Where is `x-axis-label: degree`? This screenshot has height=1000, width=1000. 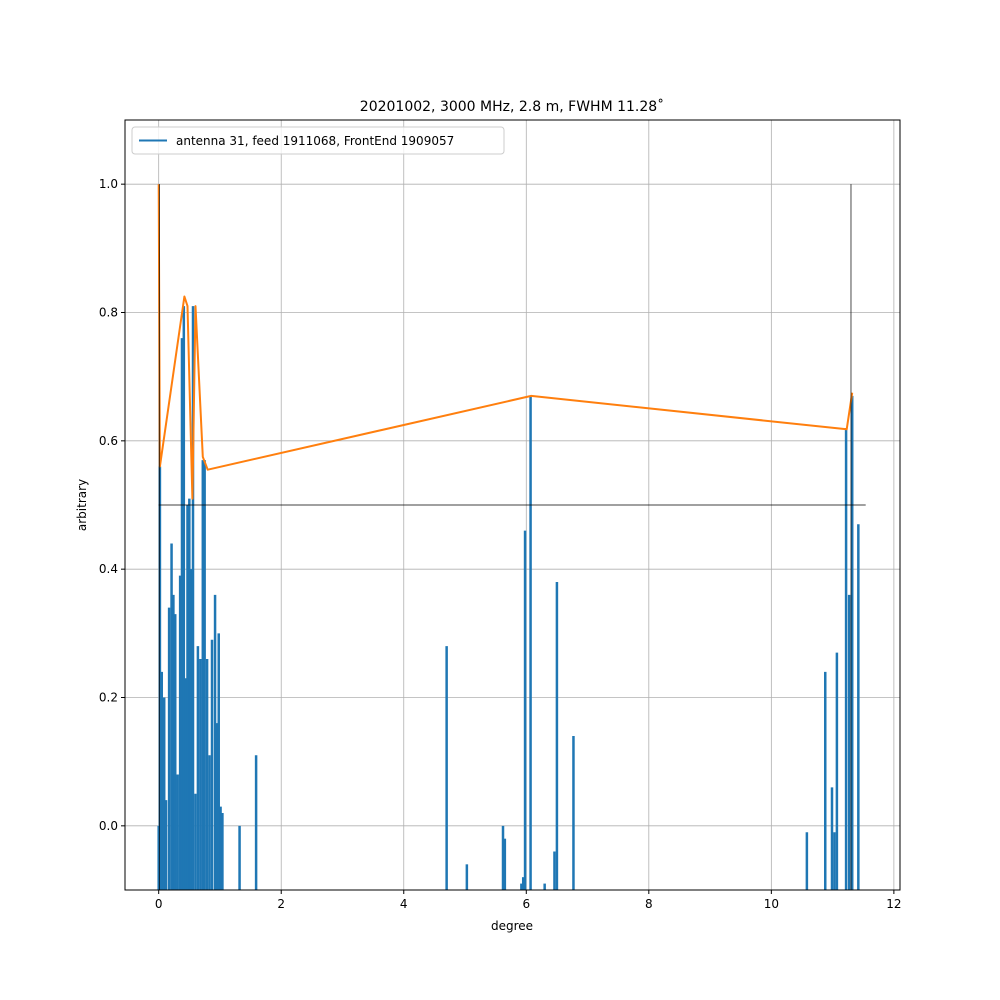
x-axis-label: degree is located at coordinates (512, 926).